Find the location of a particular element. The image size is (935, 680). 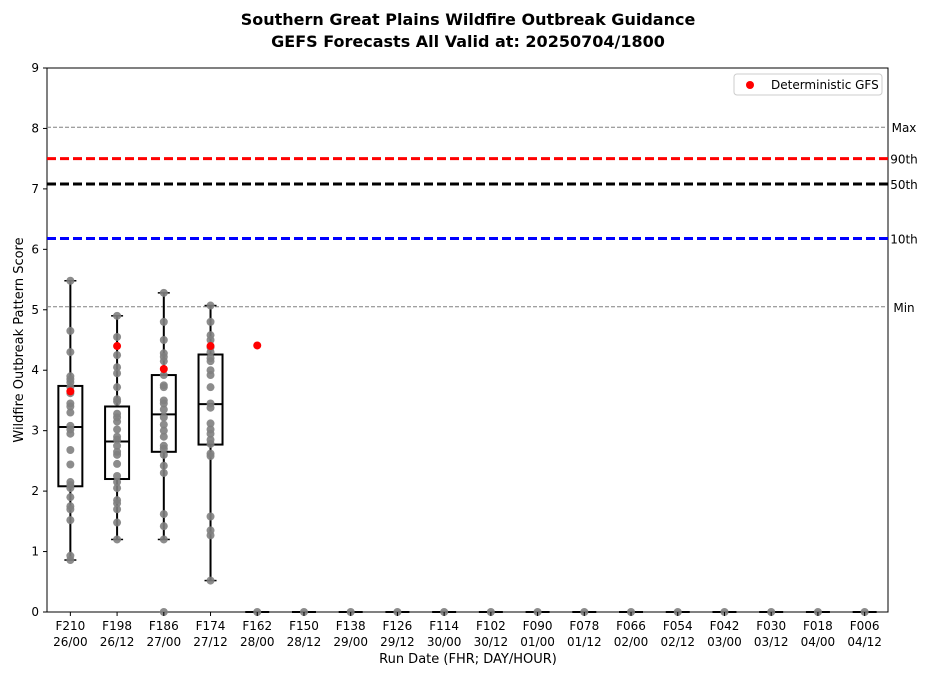

x-tick-label-fhr: F126 is located at coordinates (398, 626).